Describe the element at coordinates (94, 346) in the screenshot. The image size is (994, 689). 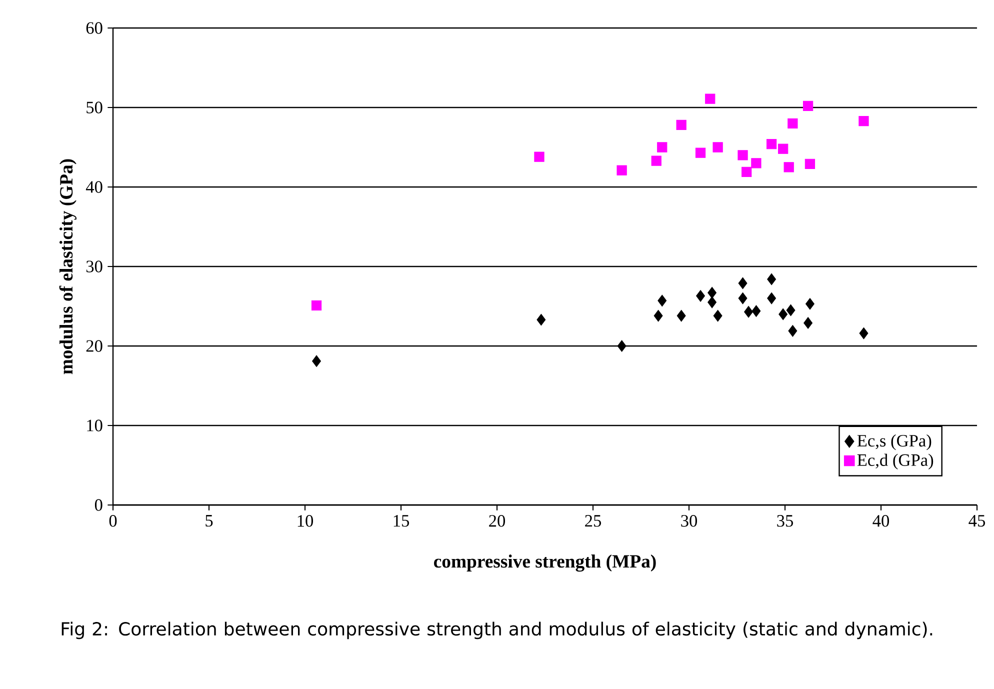
I see `y-tick-label: 20` at that location.